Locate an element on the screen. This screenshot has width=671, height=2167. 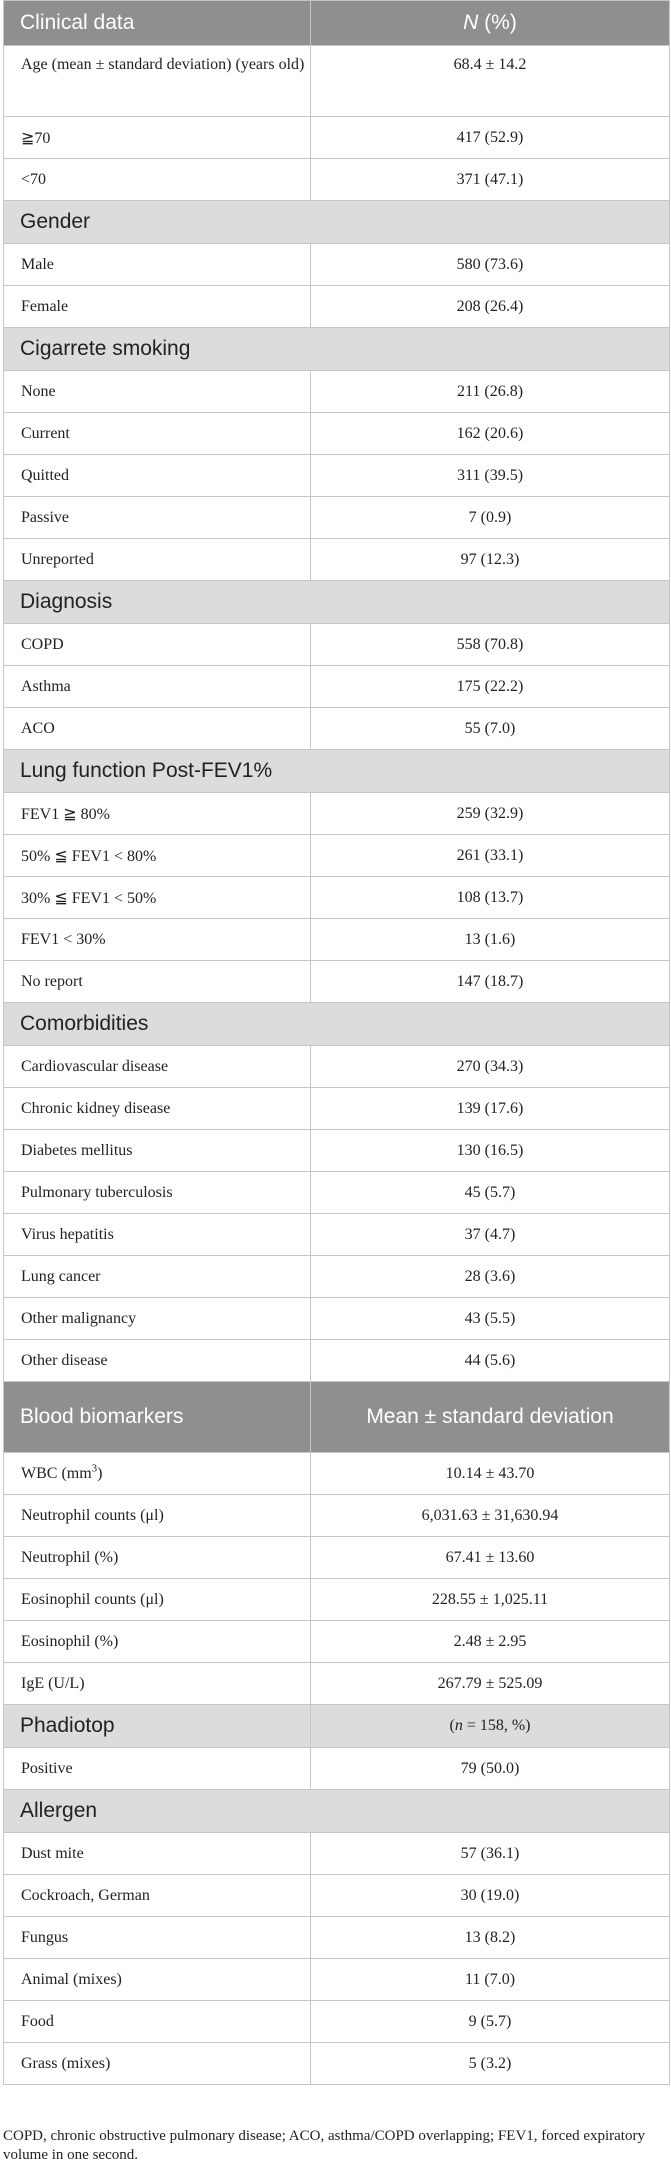
row-label: COPD is located at coordinates (157, 644).